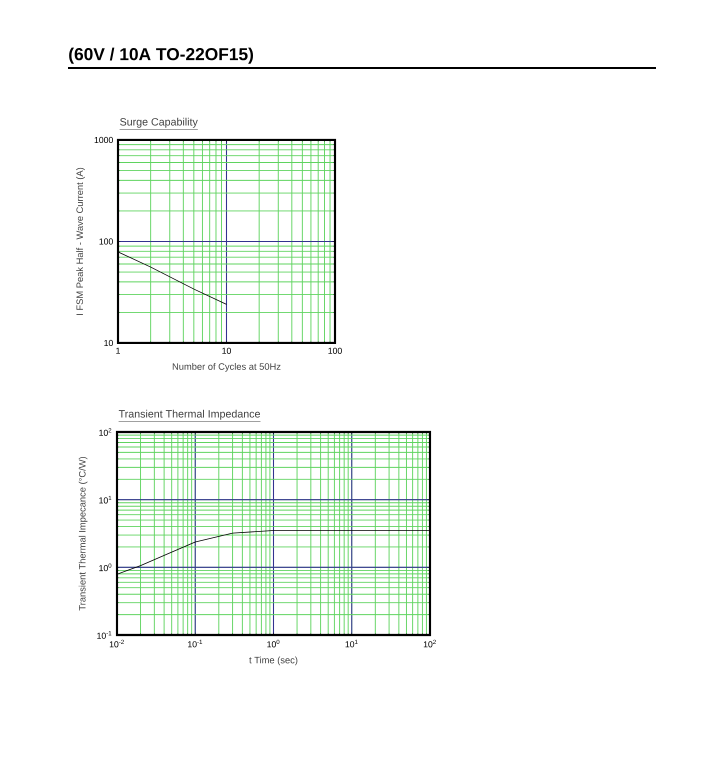 This screenshot has height=768, width=724. I want to click on x-tick-label: 10$^{-2}$, so click(117, 644).